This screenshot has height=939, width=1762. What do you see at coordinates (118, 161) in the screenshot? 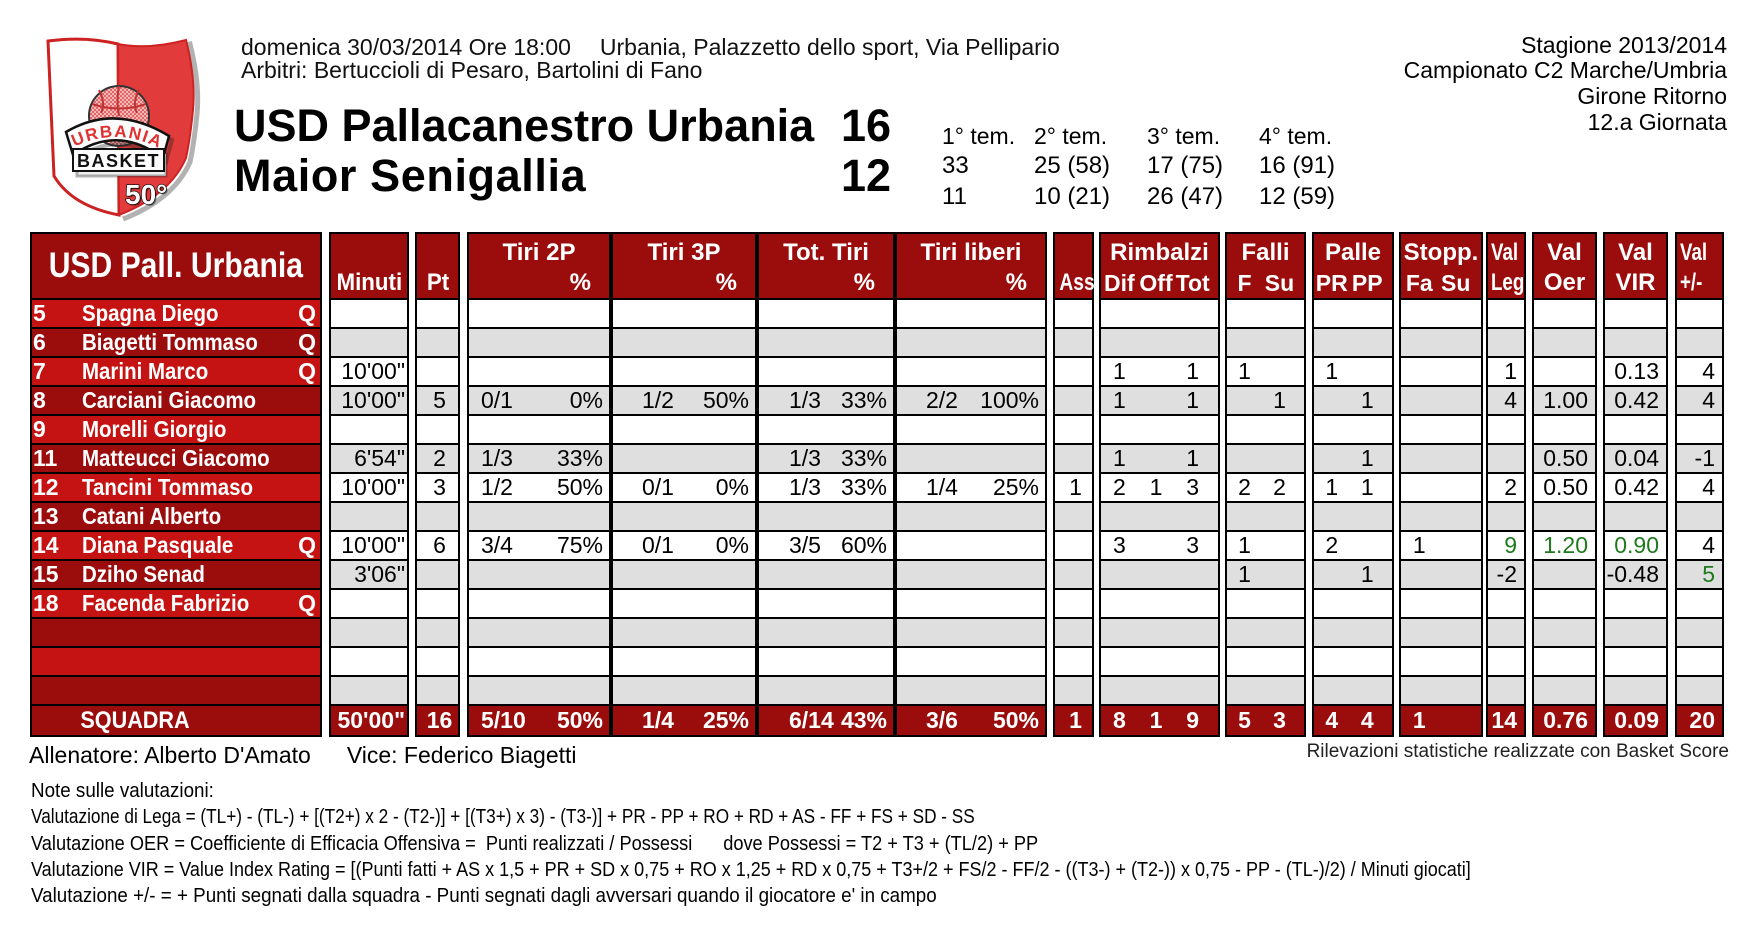
I see `svg-text: BASKET` at bounding box center [118, 161].